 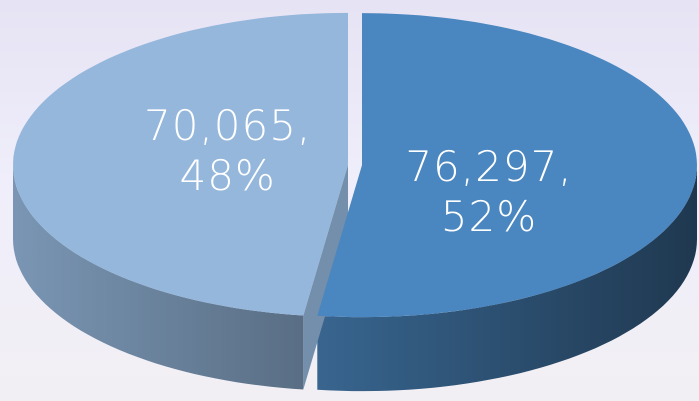 What do you see at coordinates (325, 277) in the screenshot?
I see `slice-cut-face` at bounding box center [325, 277].